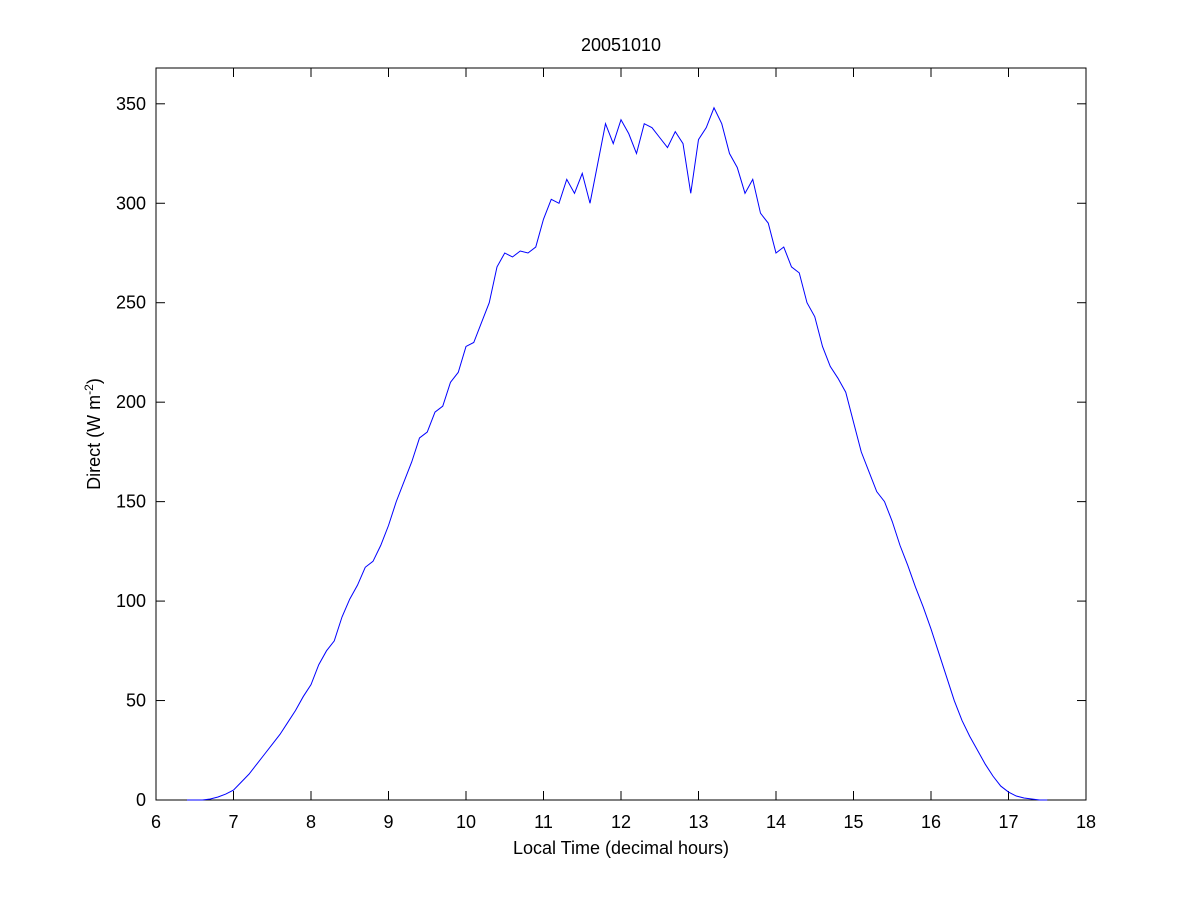  I want to click on x-tick-label: 8, so click(311, 822).